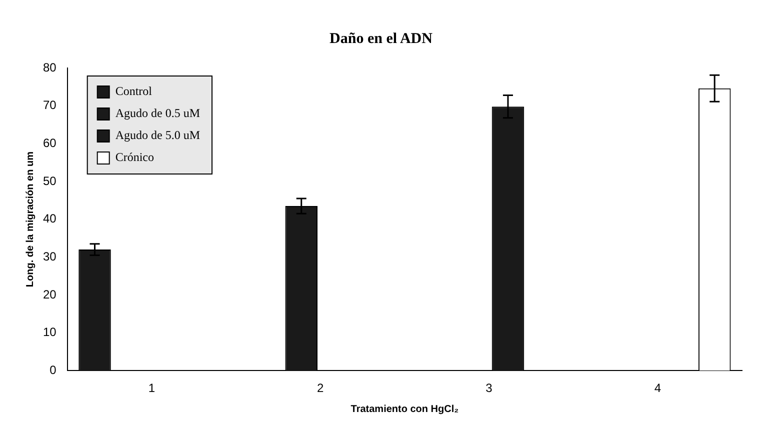 The height and width of the screenshot is (439, 782). Describe the element at coordinates (49, 219) in the screenshot. I see `y-tick-label: 40` at that location.